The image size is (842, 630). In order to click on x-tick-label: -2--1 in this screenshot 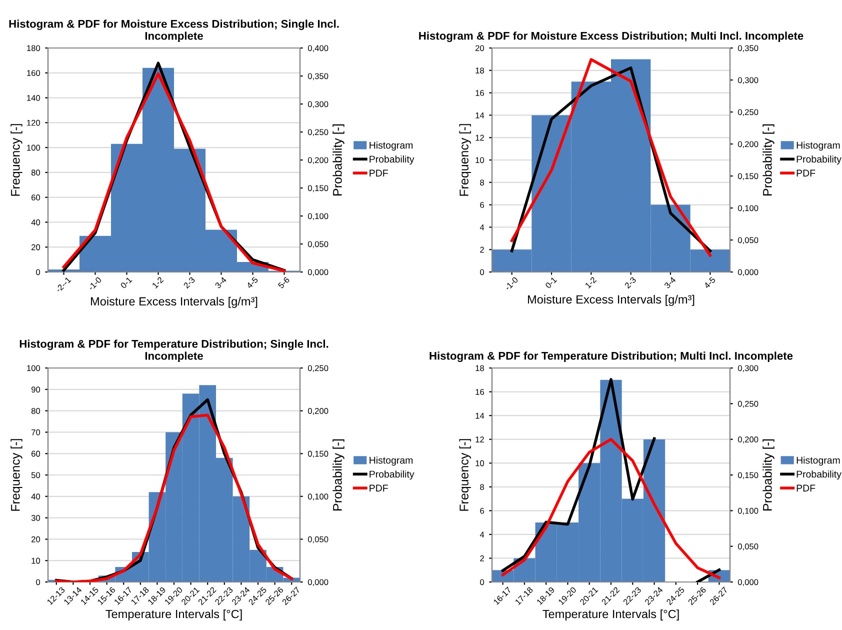, I will do `click(63, 284)`.